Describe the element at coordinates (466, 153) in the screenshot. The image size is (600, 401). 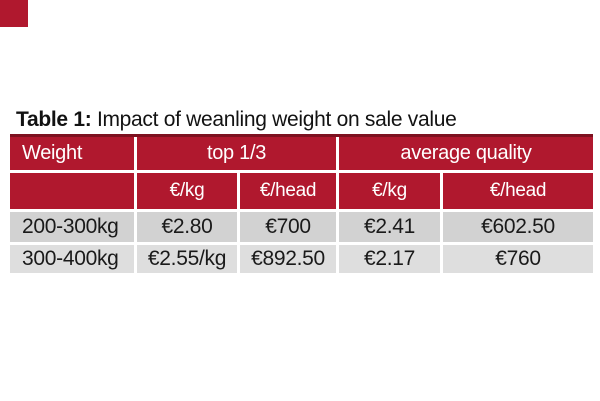
I see `header-cell-average-quality: average quality` at that location.